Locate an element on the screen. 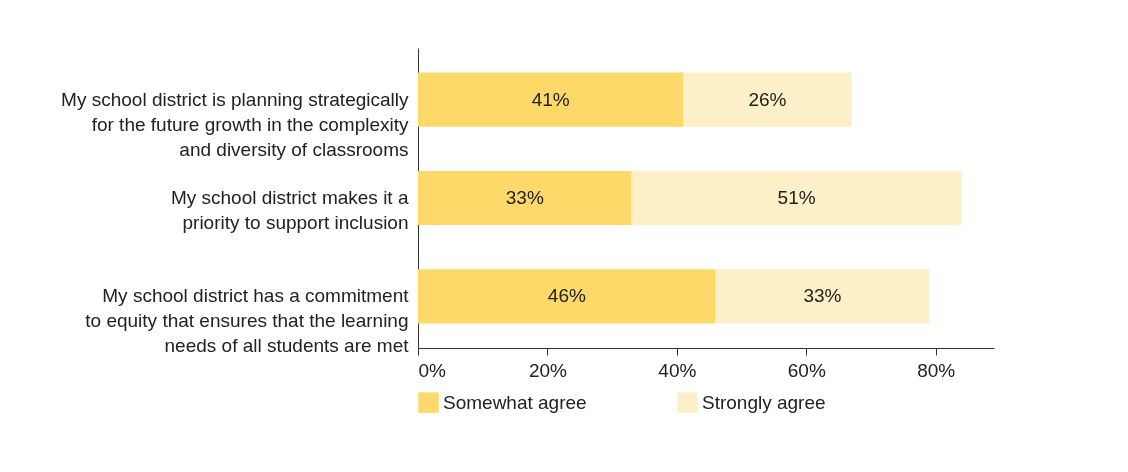 The height and width of the screenshot is (472, 1128). y-tick-label: My school district has a commitment to equity that ensures that the learning needs of all students are met is located at coordinates (247, 321).